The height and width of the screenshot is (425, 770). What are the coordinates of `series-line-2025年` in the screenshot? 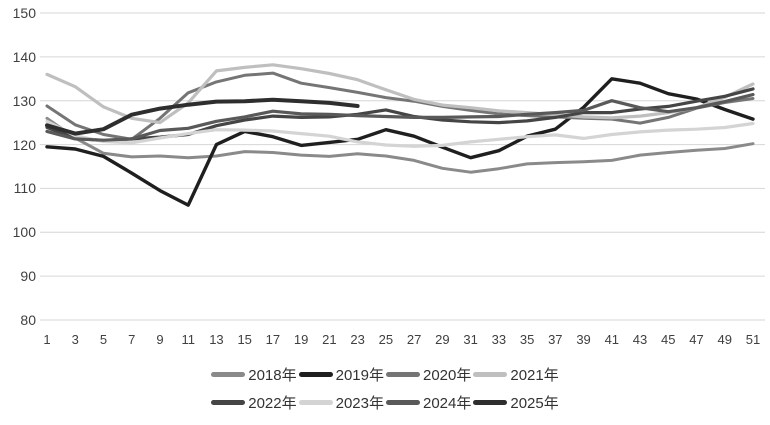 It's located at (202, 116).